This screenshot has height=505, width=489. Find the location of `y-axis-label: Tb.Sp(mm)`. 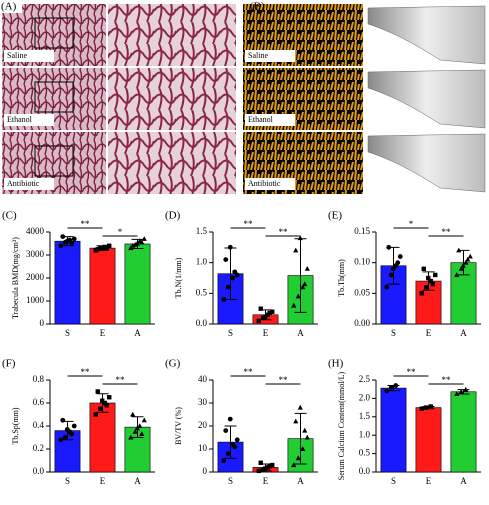

y-axis-label: Tb.Sp(mm) is located at coordinates (15, 425).